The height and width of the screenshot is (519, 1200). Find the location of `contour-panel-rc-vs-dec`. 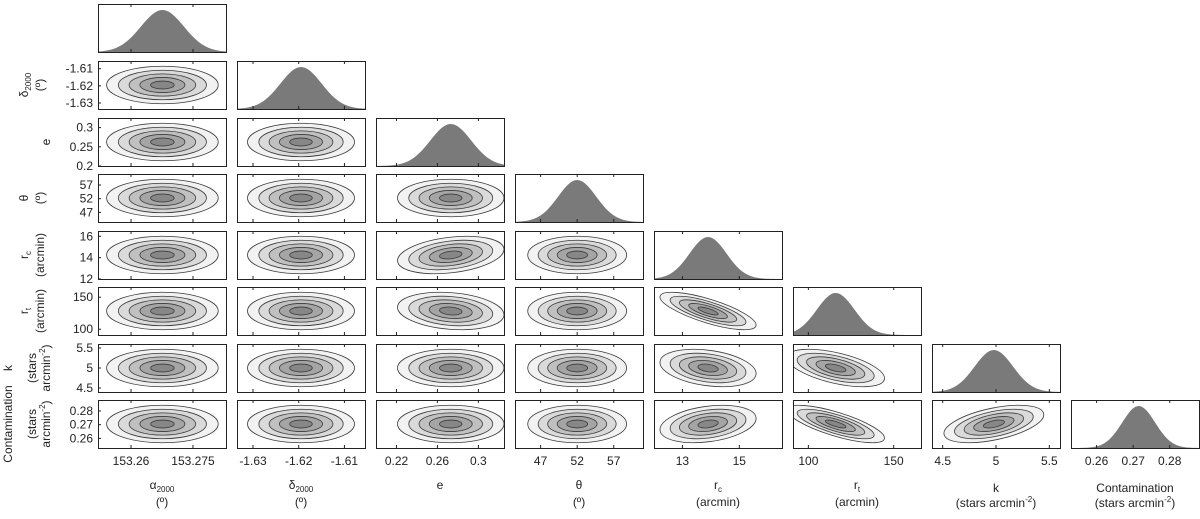

contour-panel-rc-vs-dec is located at coordinates (301, 255).